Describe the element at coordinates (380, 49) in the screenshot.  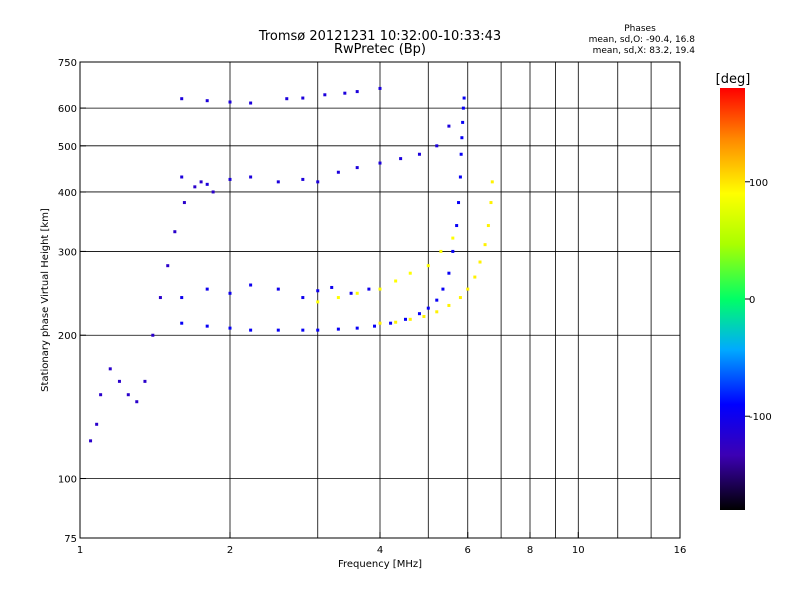
I see `chart-subtitle: RwPretec (Bp)` at that location.